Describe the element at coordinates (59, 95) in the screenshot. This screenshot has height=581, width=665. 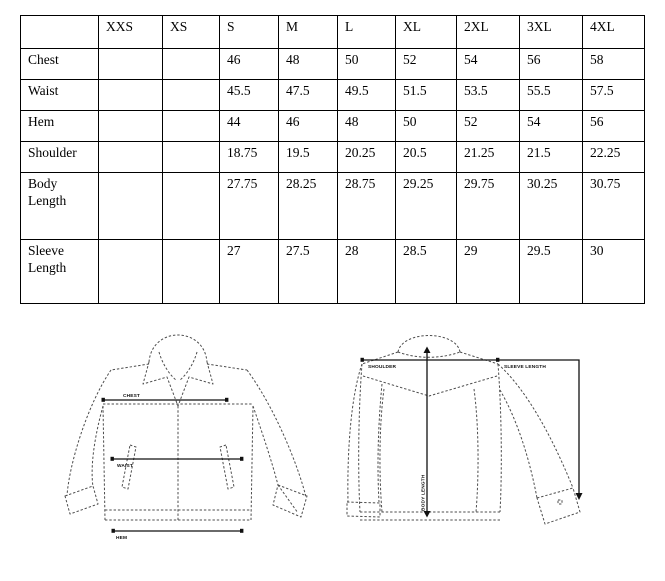
I see `row-label-waist: Waist` at that location.